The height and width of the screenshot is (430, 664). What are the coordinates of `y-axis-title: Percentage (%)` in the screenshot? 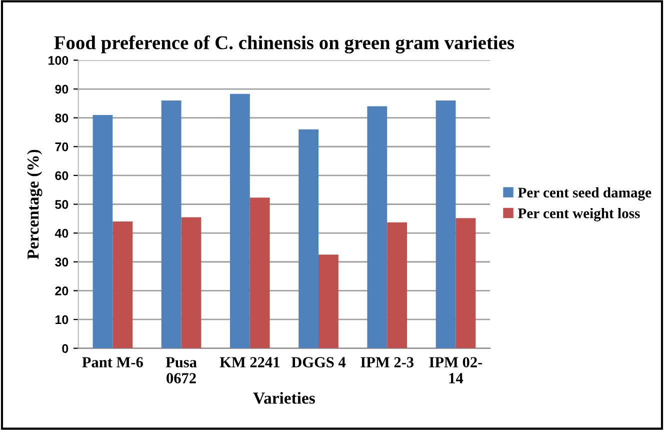 It's located at (34, 205).